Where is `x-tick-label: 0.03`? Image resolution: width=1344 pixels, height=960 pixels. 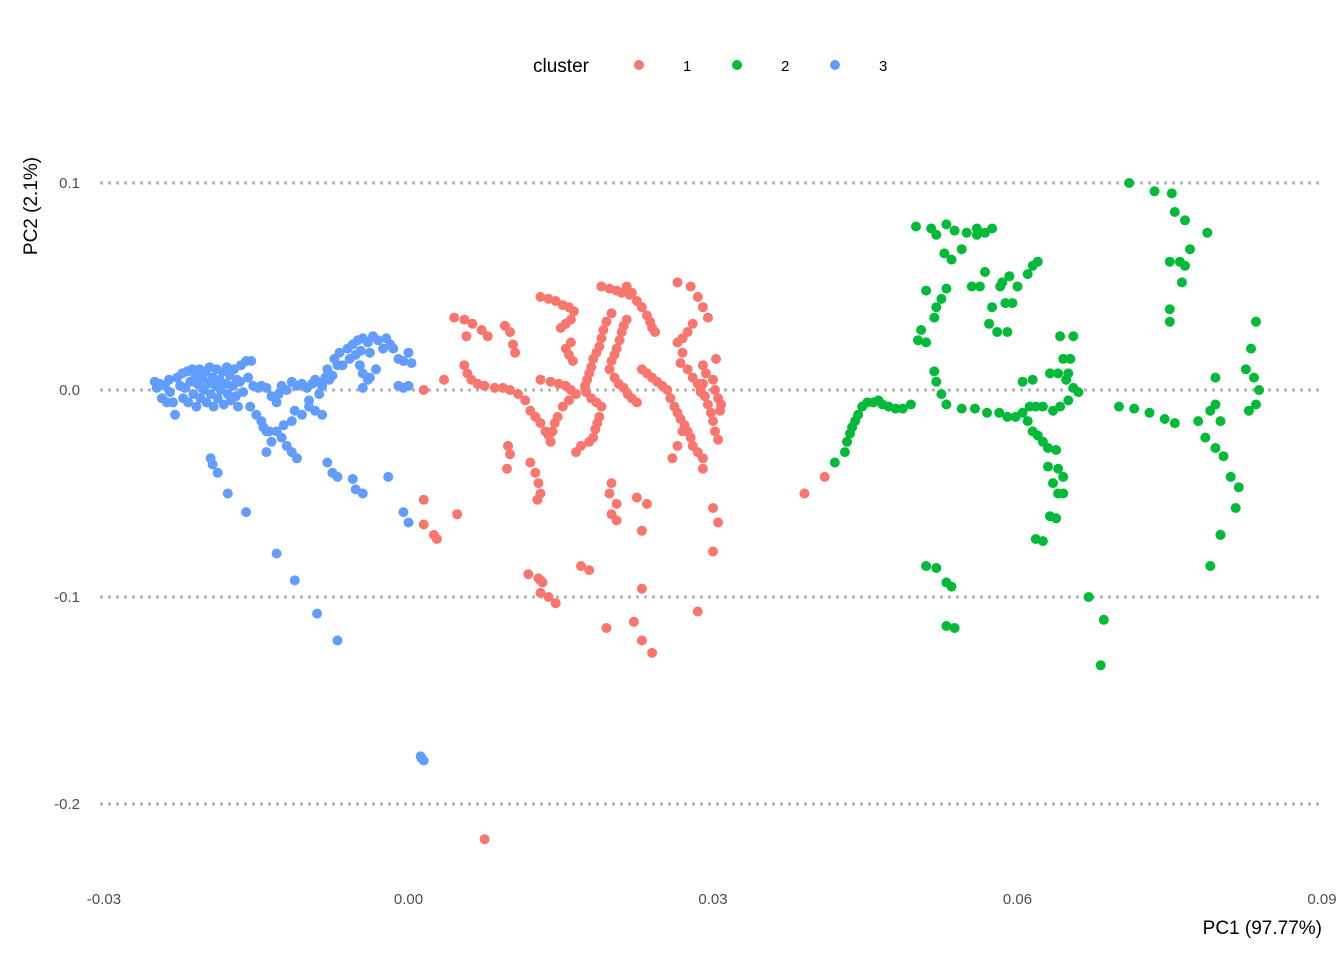 x-tick-label: 0.03 is located at coordinates (712, 899).